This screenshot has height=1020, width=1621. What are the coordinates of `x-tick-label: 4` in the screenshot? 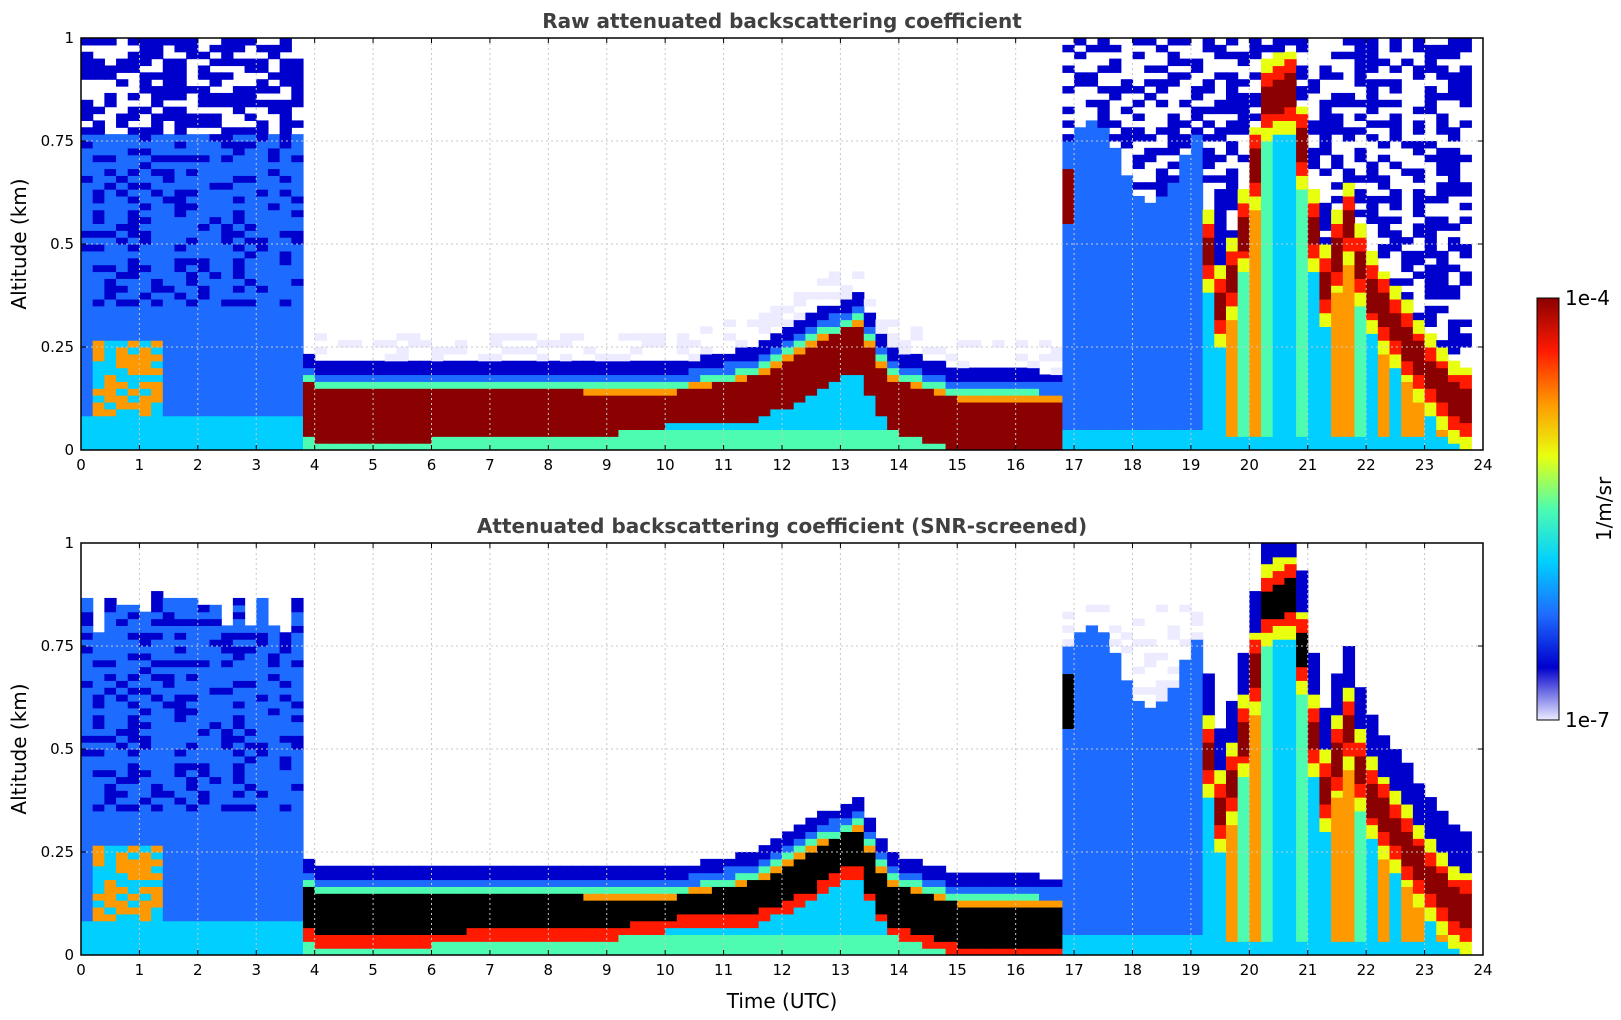 It's located at (315, 465).